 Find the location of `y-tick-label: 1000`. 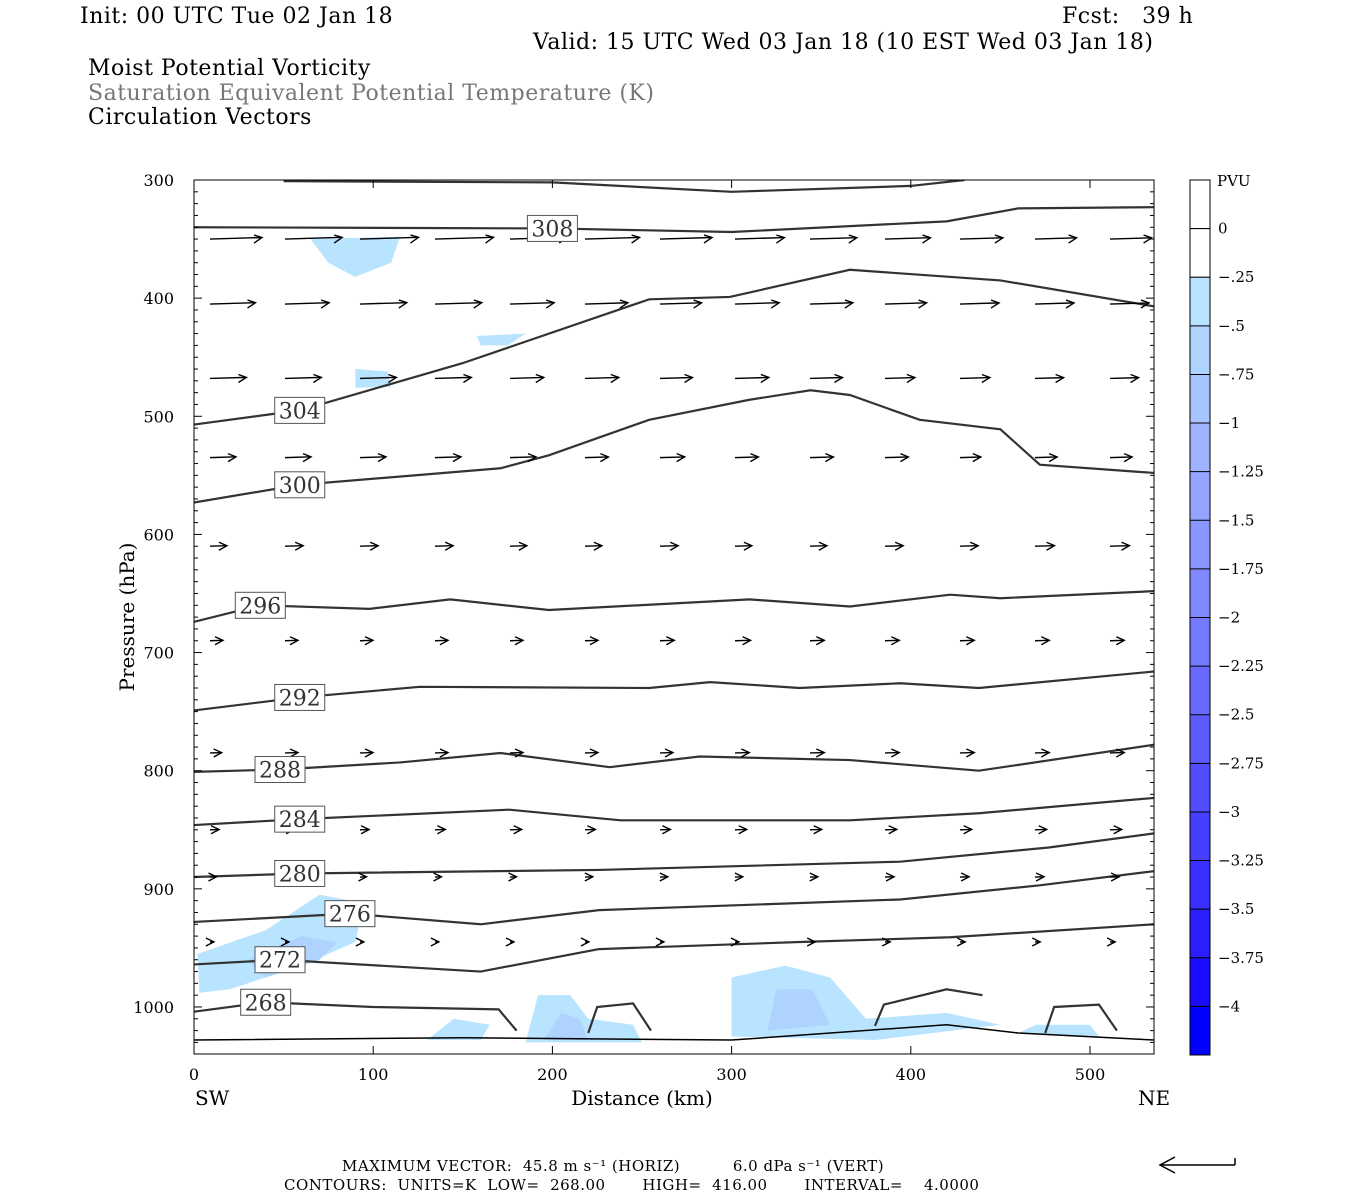

y-tick-label: 1000 is located at coordinates (153, 1007).